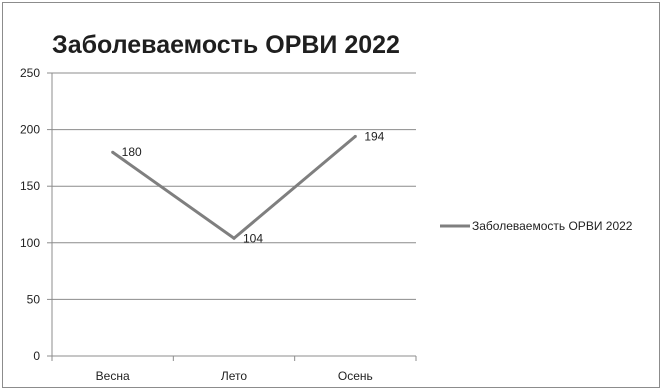  I want to click on y-axis-ticks: 0 50 100 150 200 250, so click(30, 214).